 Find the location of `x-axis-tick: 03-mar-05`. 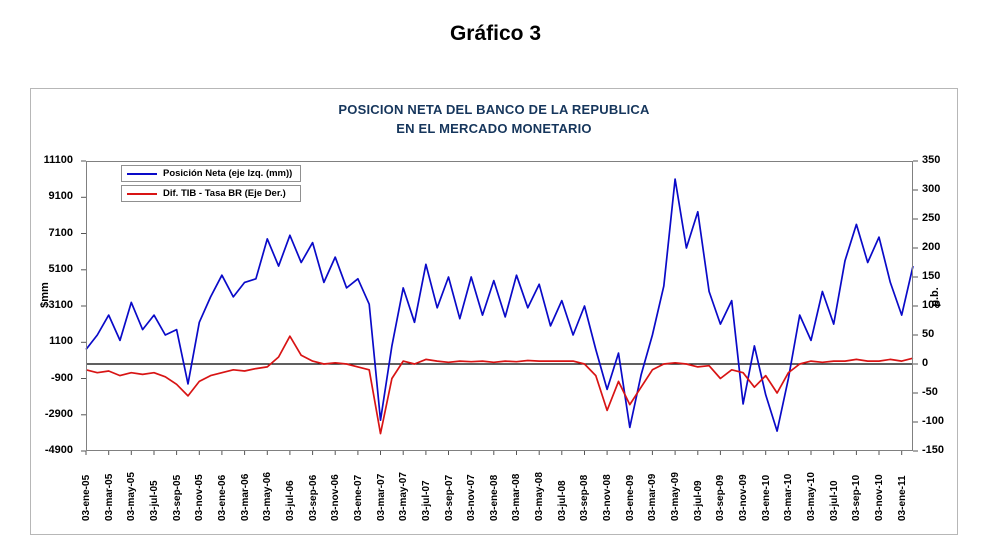

x-axis-tick: 03-mar-05 is located at coordinates (109, 497).